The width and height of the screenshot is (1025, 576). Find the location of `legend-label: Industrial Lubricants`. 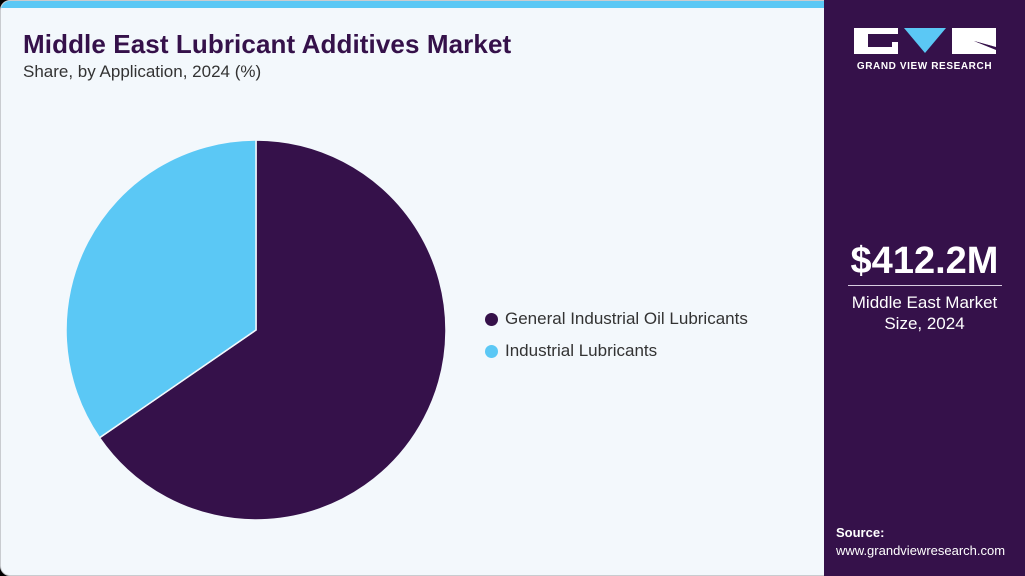

legend-label: Industrial Lubricants is located at coordinates (581, 350).